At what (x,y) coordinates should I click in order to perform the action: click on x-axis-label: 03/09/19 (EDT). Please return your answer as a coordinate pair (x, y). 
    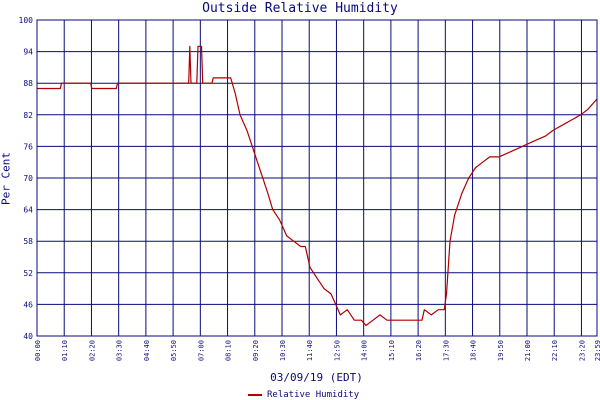
    Looking at the image, I should click on (316, 377).